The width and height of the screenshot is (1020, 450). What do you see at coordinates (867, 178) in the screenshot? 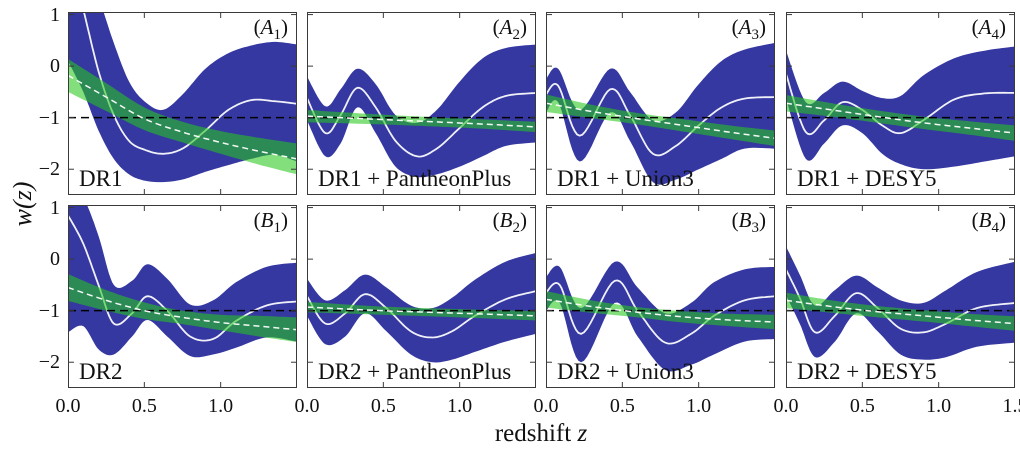
I see `dataset-label: DR1 + DESY5` at bounding box center [867, 178].